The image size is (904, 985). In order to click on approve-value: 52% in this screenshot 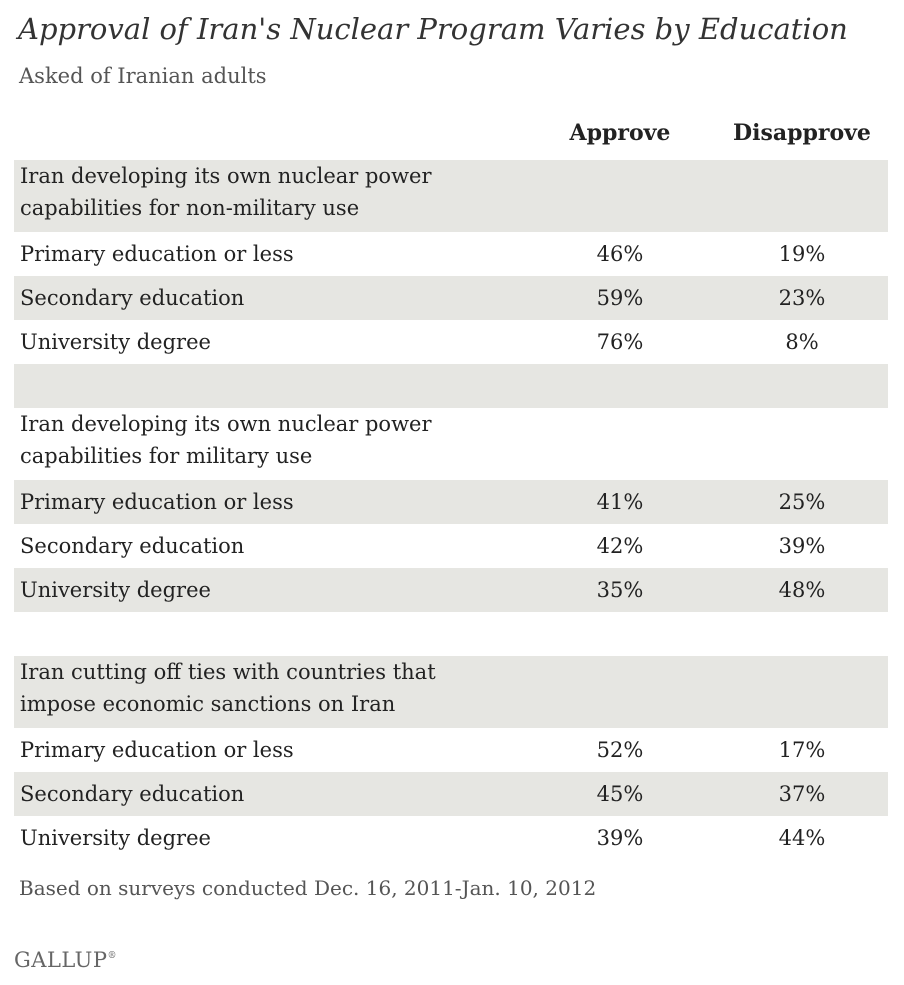, I will do `click(620, 750)`.